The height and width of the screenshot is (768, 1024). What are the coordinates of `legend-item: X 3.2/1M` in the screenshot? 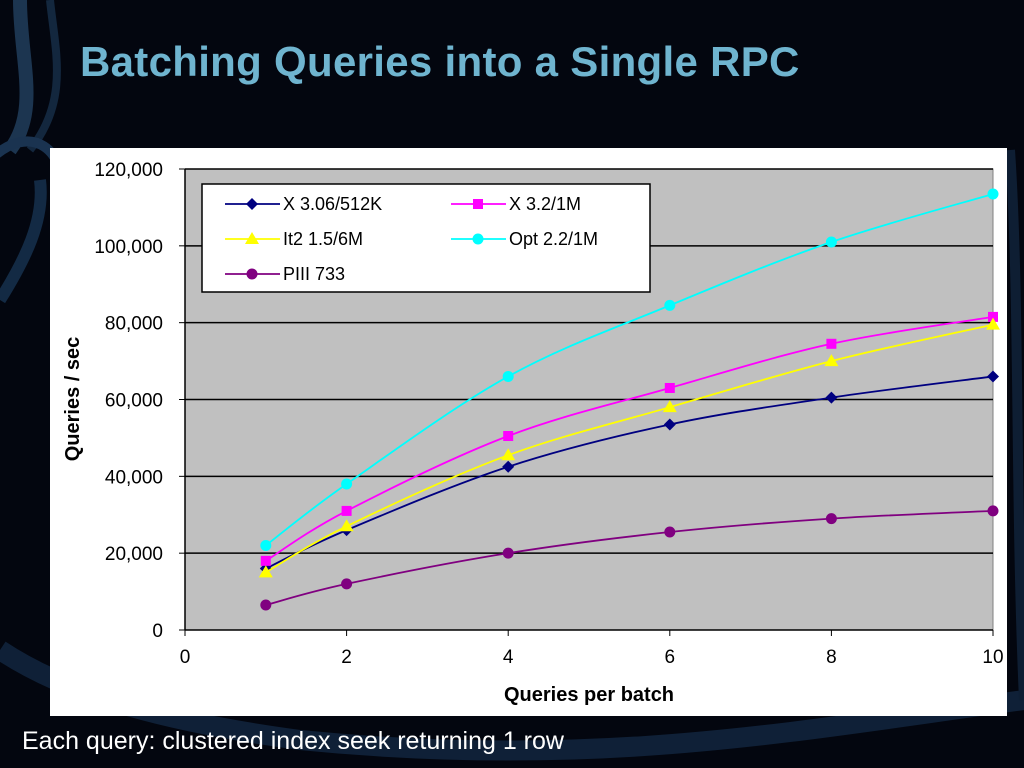 It's located at (516, 204).